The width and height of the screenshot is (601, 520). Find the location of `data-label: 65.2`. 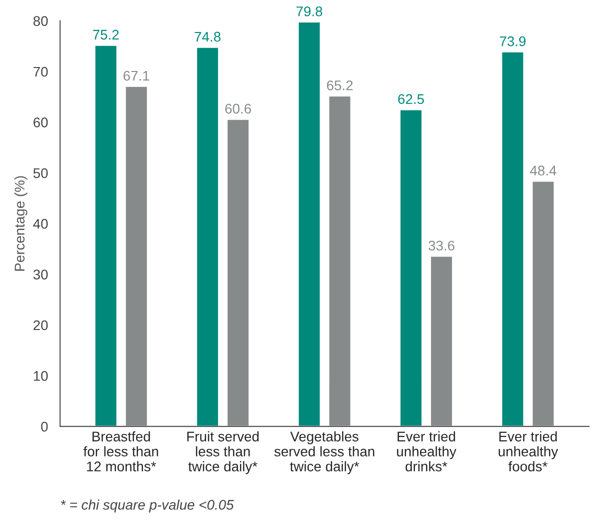

data-label: 65.2 is located at coordinates (339, 85).